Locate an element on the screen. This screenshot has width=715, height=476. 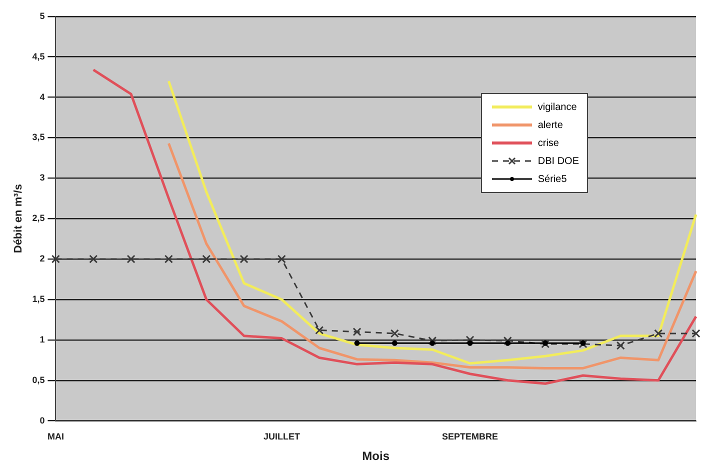
y-tick-label: 4,5 is located at coordinates (38, 56).